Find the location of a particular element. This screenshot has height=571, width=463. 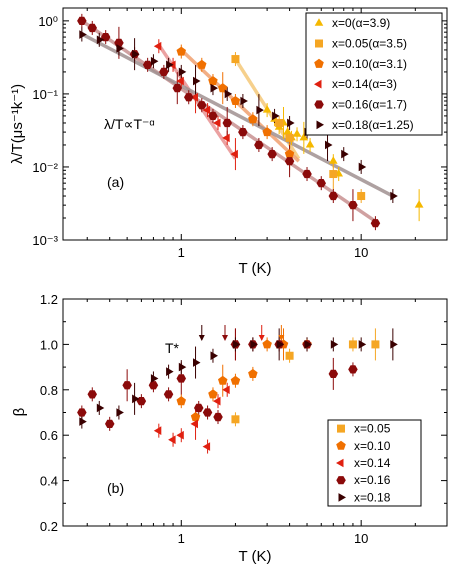

panel-a-xlabel: T (K) is located at coordinates (254, 268).